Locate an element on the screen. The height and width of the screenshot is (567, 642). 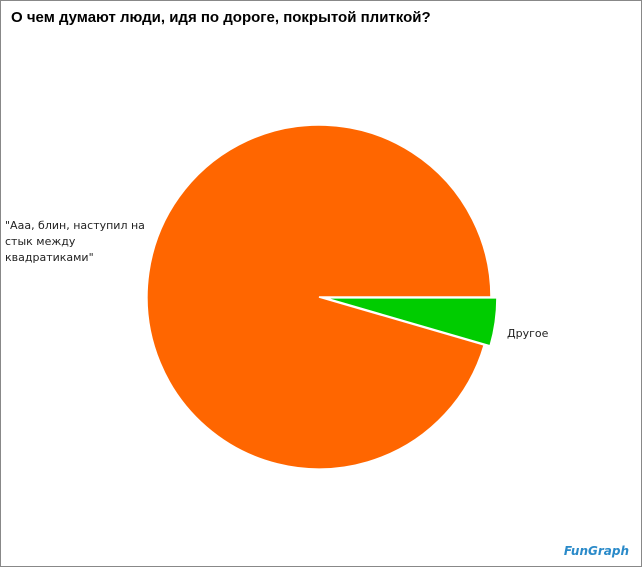
slice-label: Другое is located at coordinates (528, 333).